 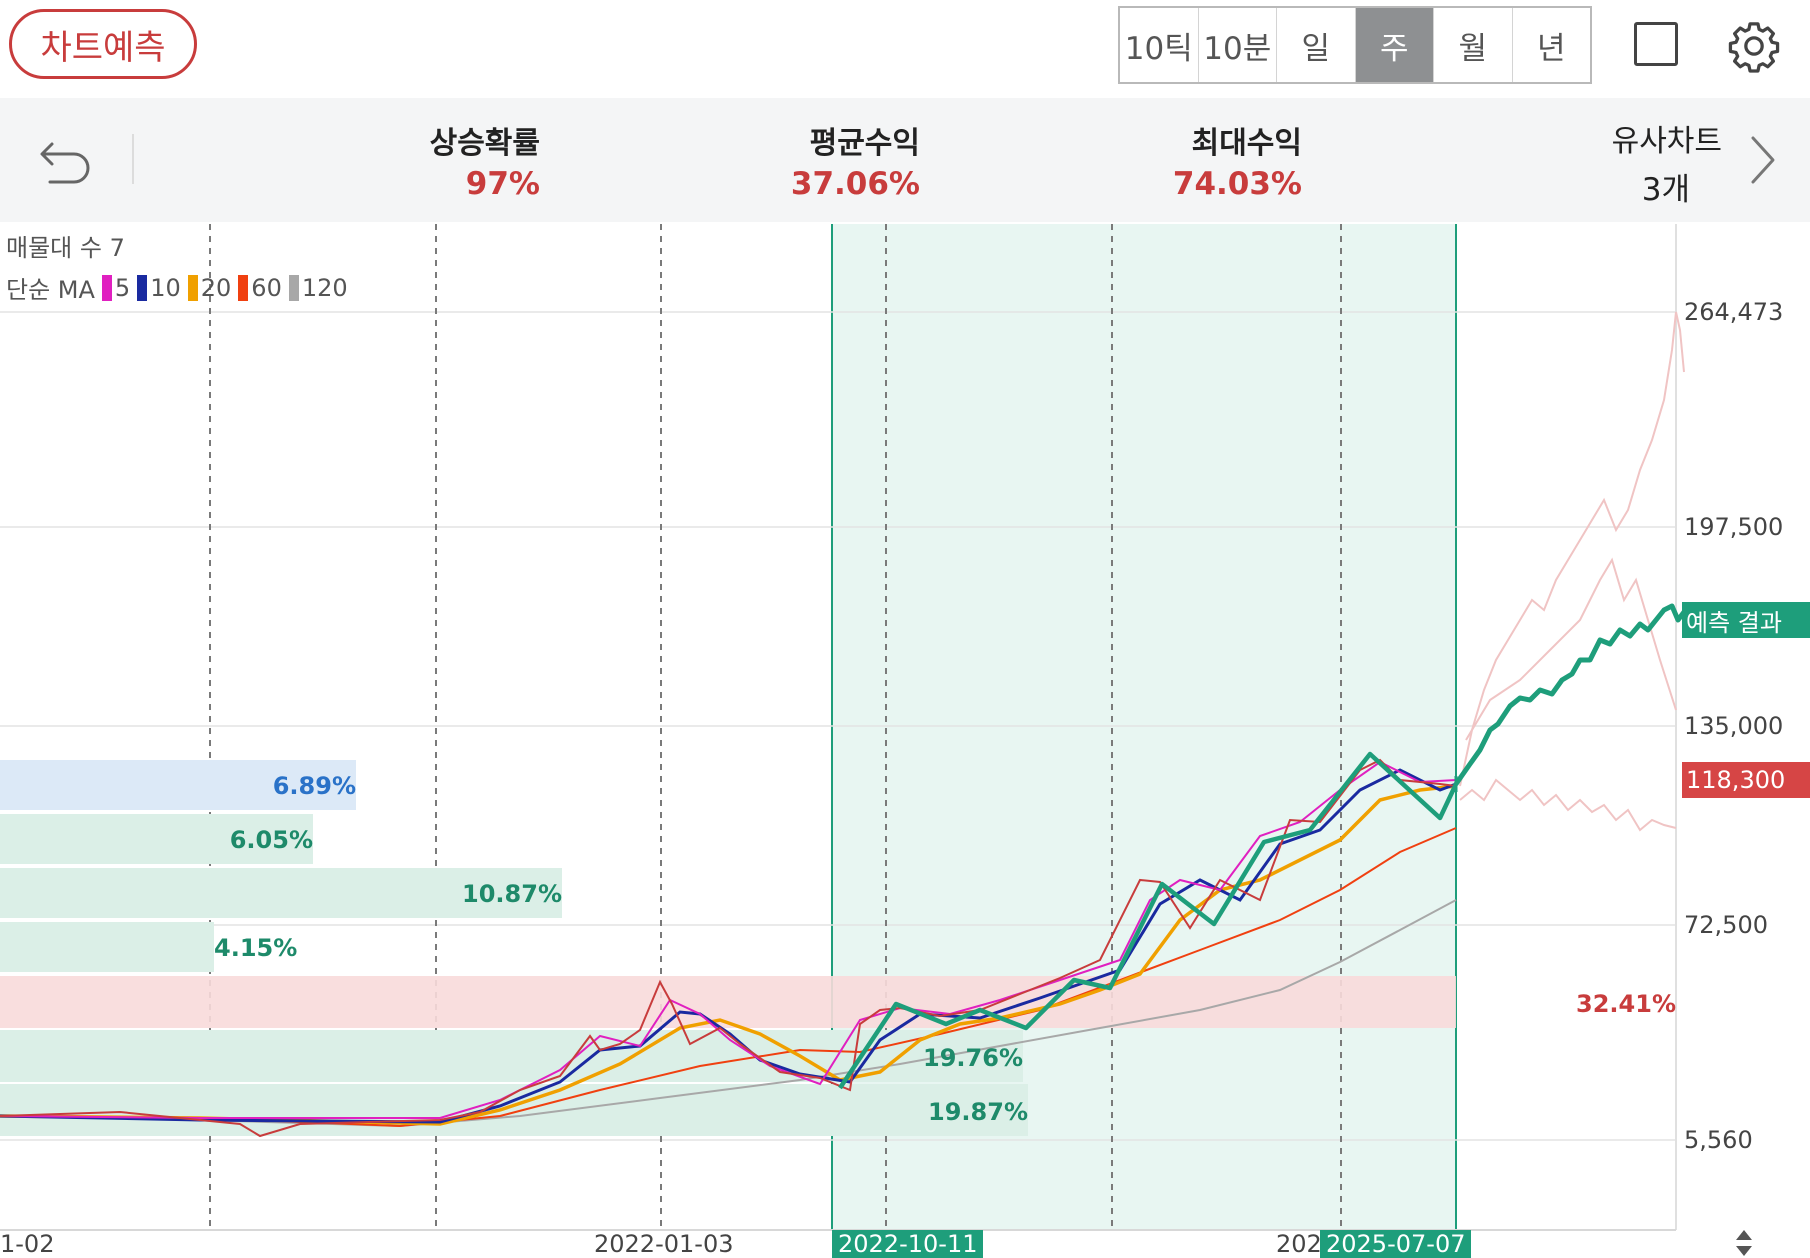 I want to click on current-price-tag: 118,300, so click(x=1746, y=780).